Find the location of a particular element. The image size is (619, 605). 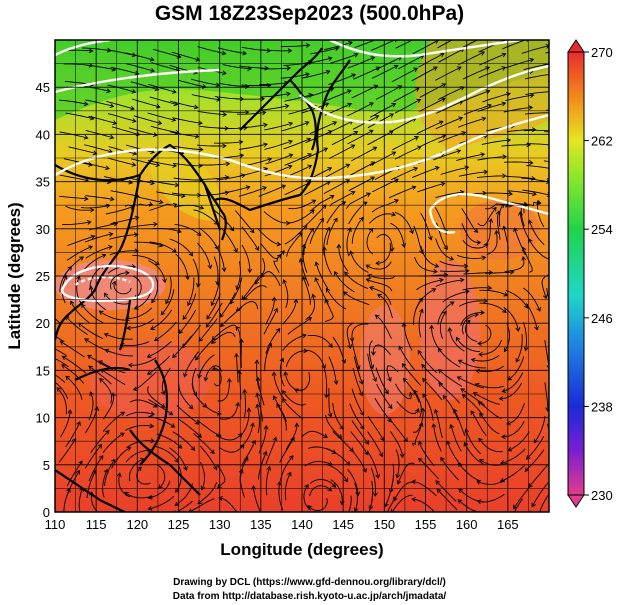

lon-tick-140: 140 is located at coordinates (302, 524).